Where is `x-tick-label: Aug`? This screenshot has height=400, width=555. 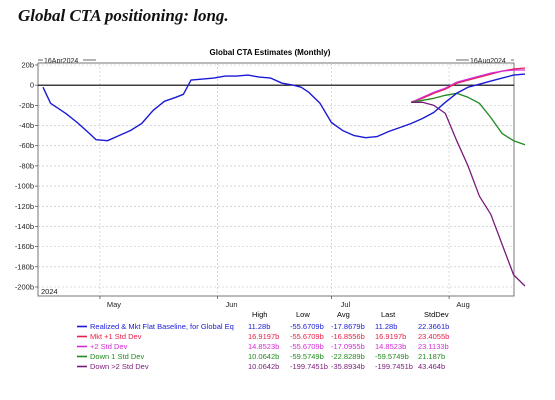
x-tick-label: Aug is located at coordinates (462, 304).